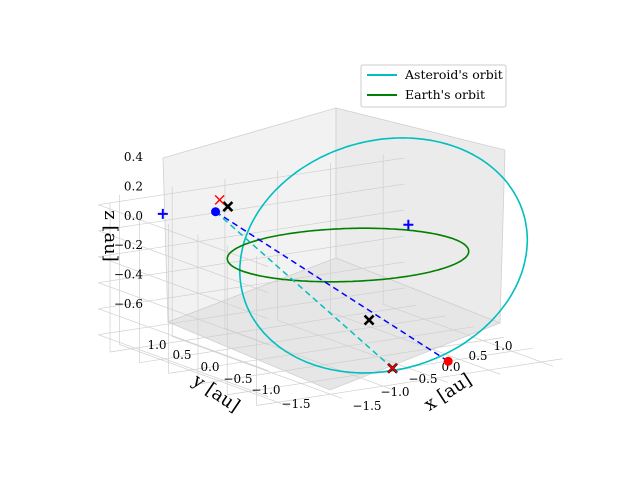 The image size is (640, 484). Describe the element at coordinates (295, 404) in the screenshot. I see `y-tick-label: −1.5` at that location.